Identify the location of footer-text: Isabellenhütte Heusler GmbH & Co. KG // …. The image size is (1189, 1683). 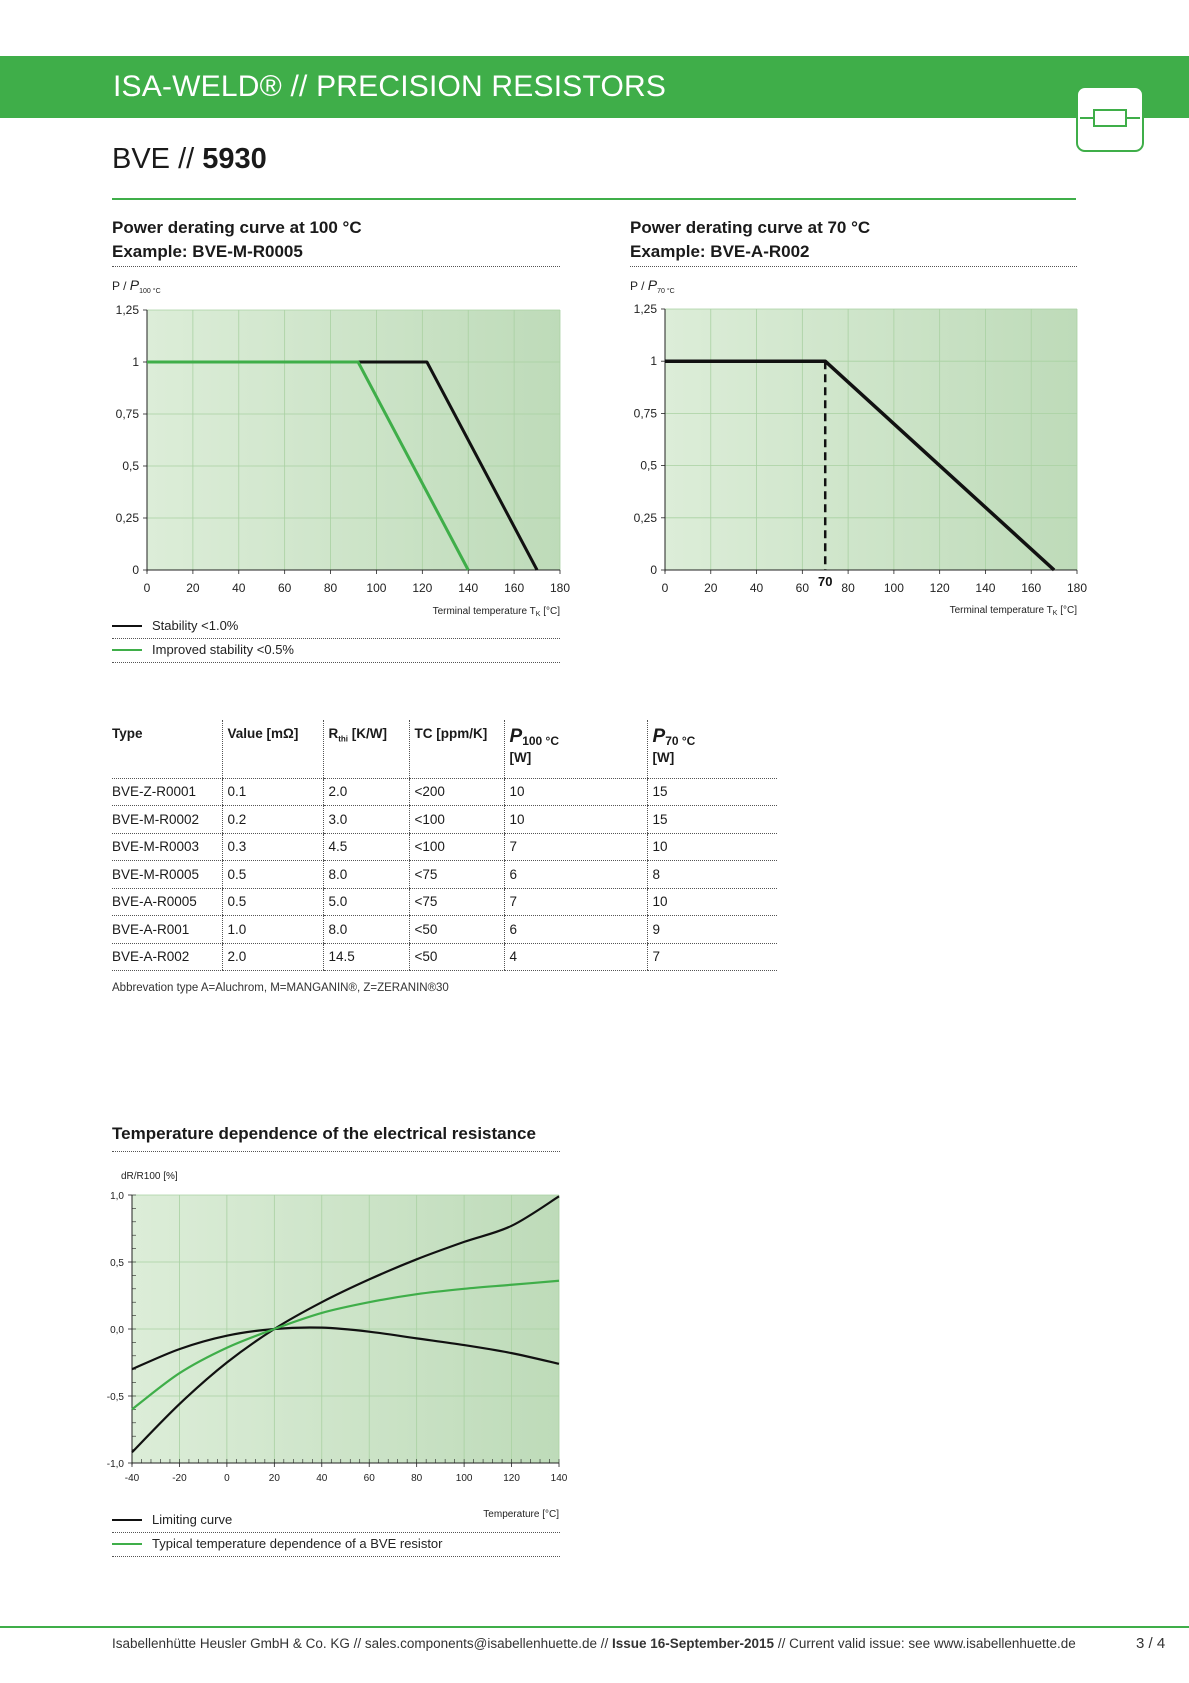
(594, 1643).